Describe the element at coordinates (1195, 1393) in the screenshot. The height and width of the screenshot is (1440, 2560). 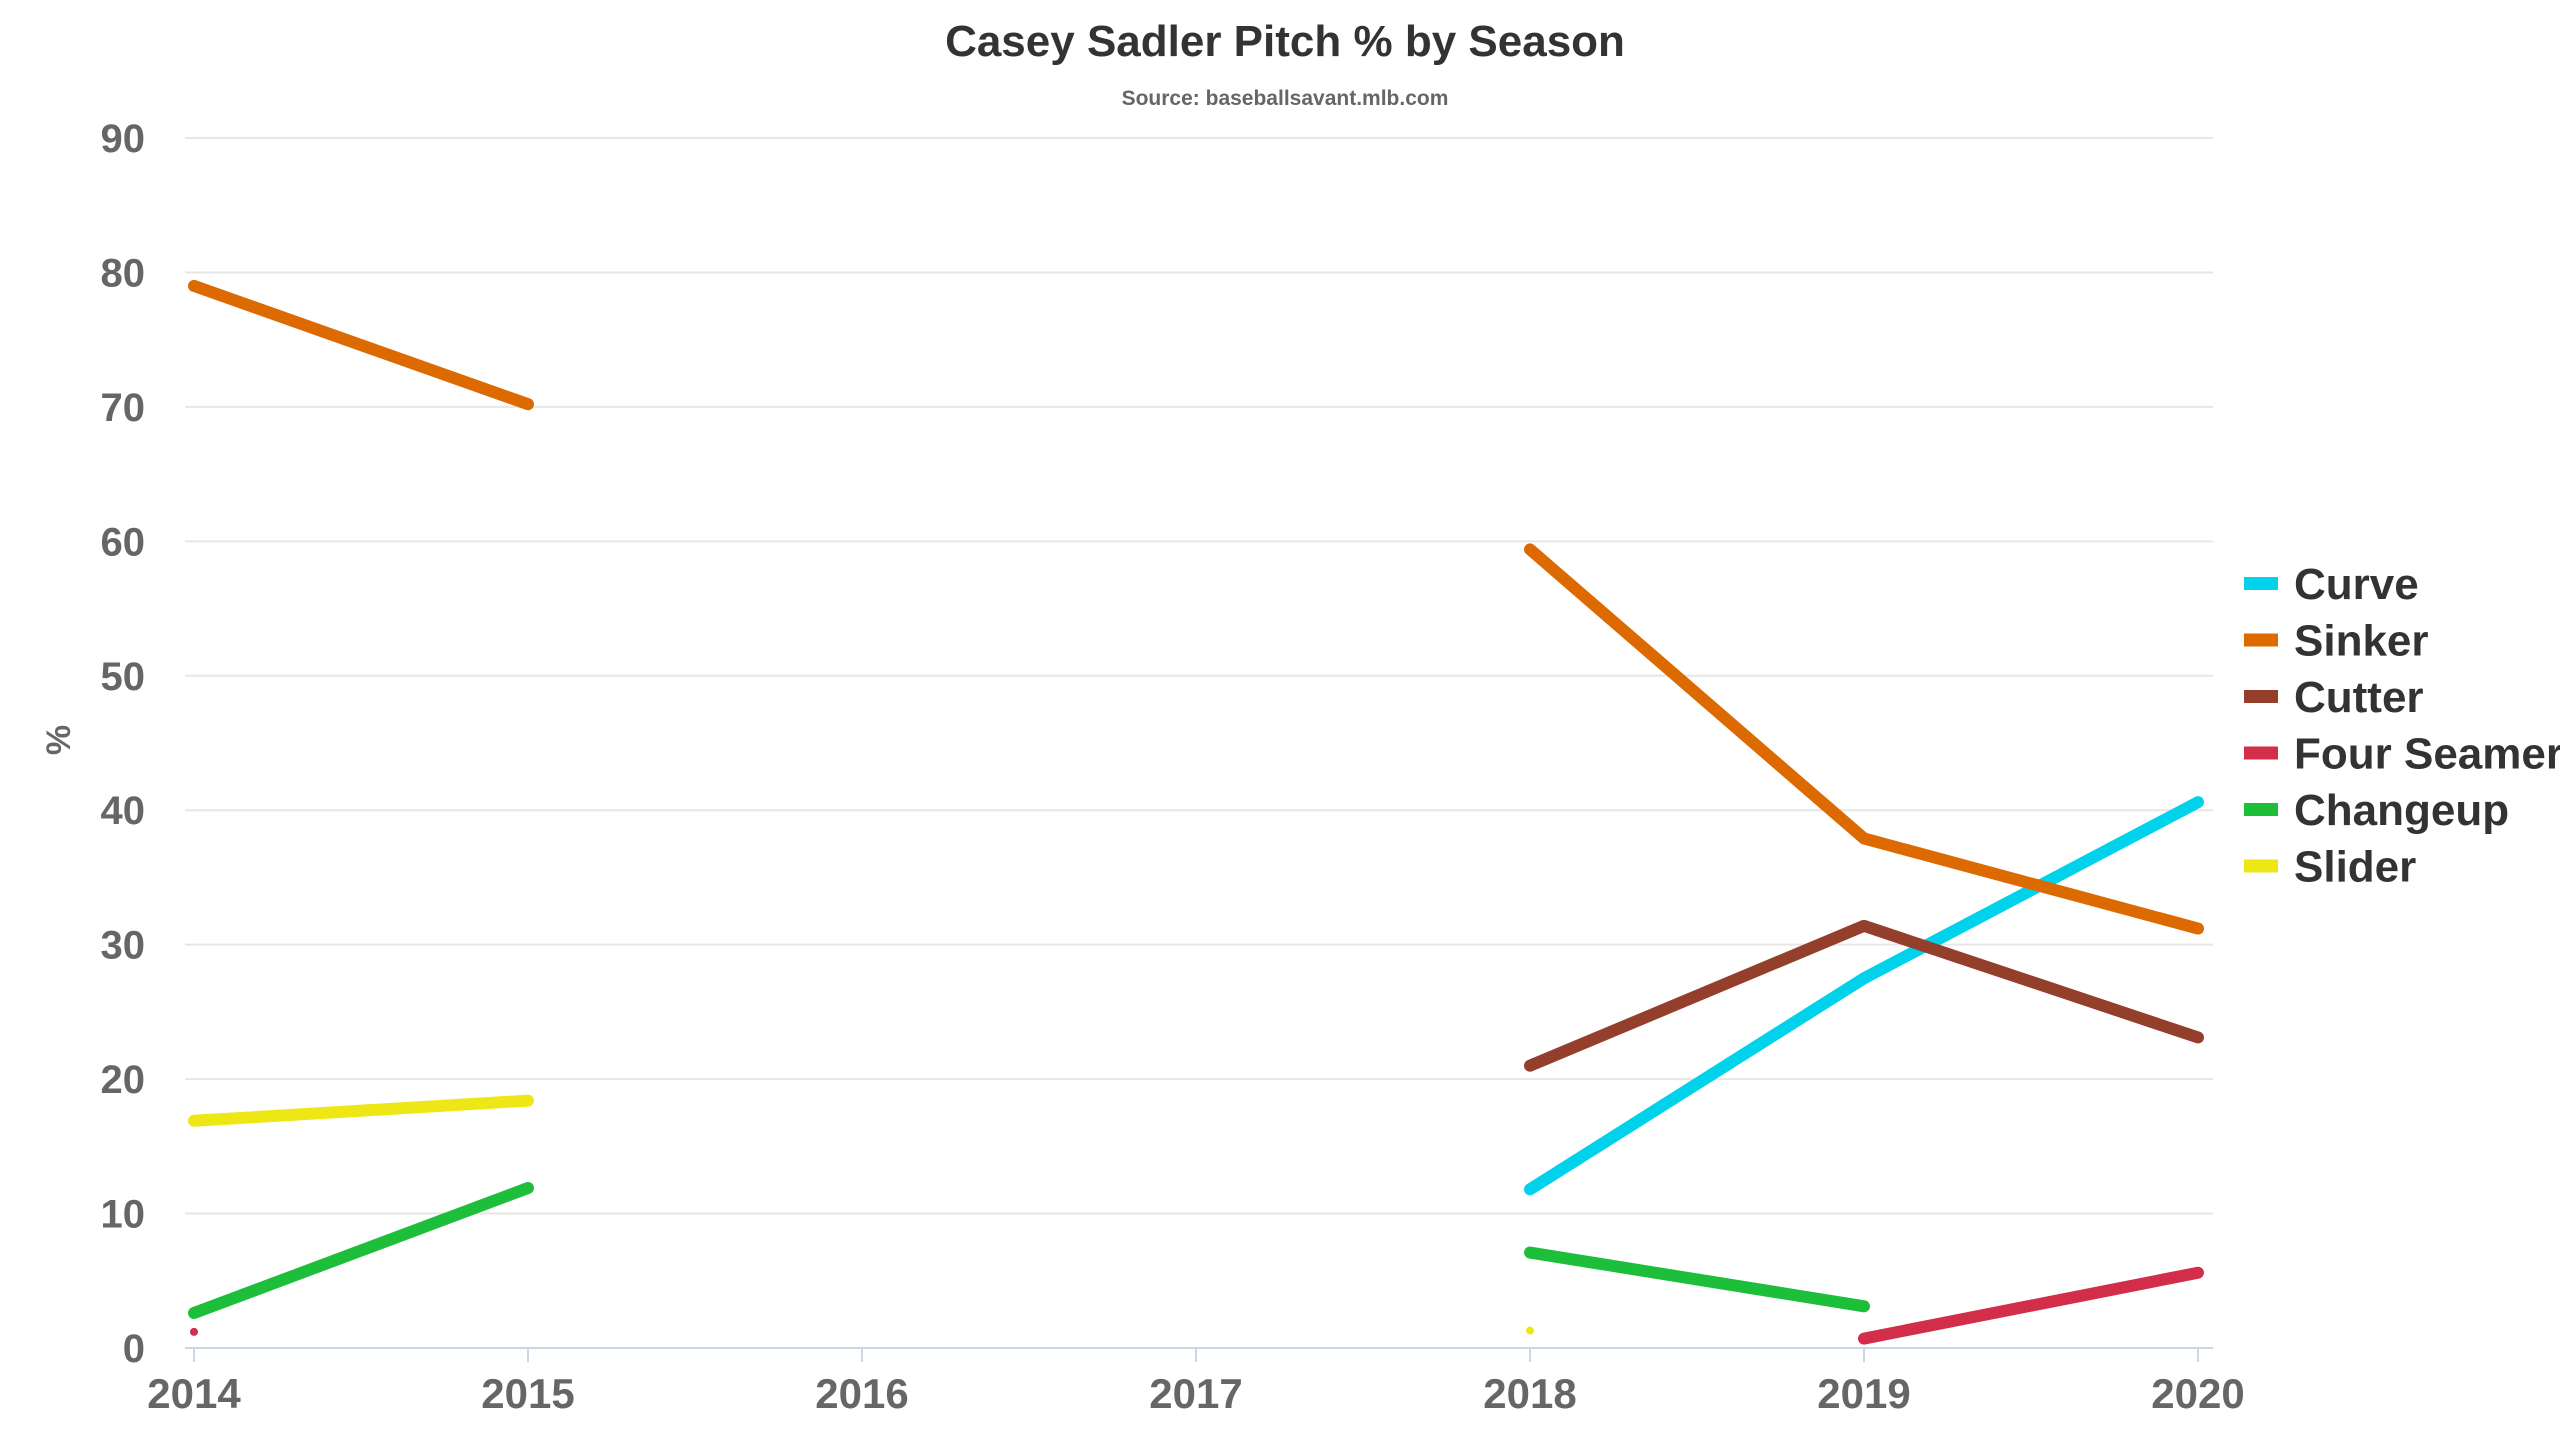
I see `x-tick-label: 2017` at that location.